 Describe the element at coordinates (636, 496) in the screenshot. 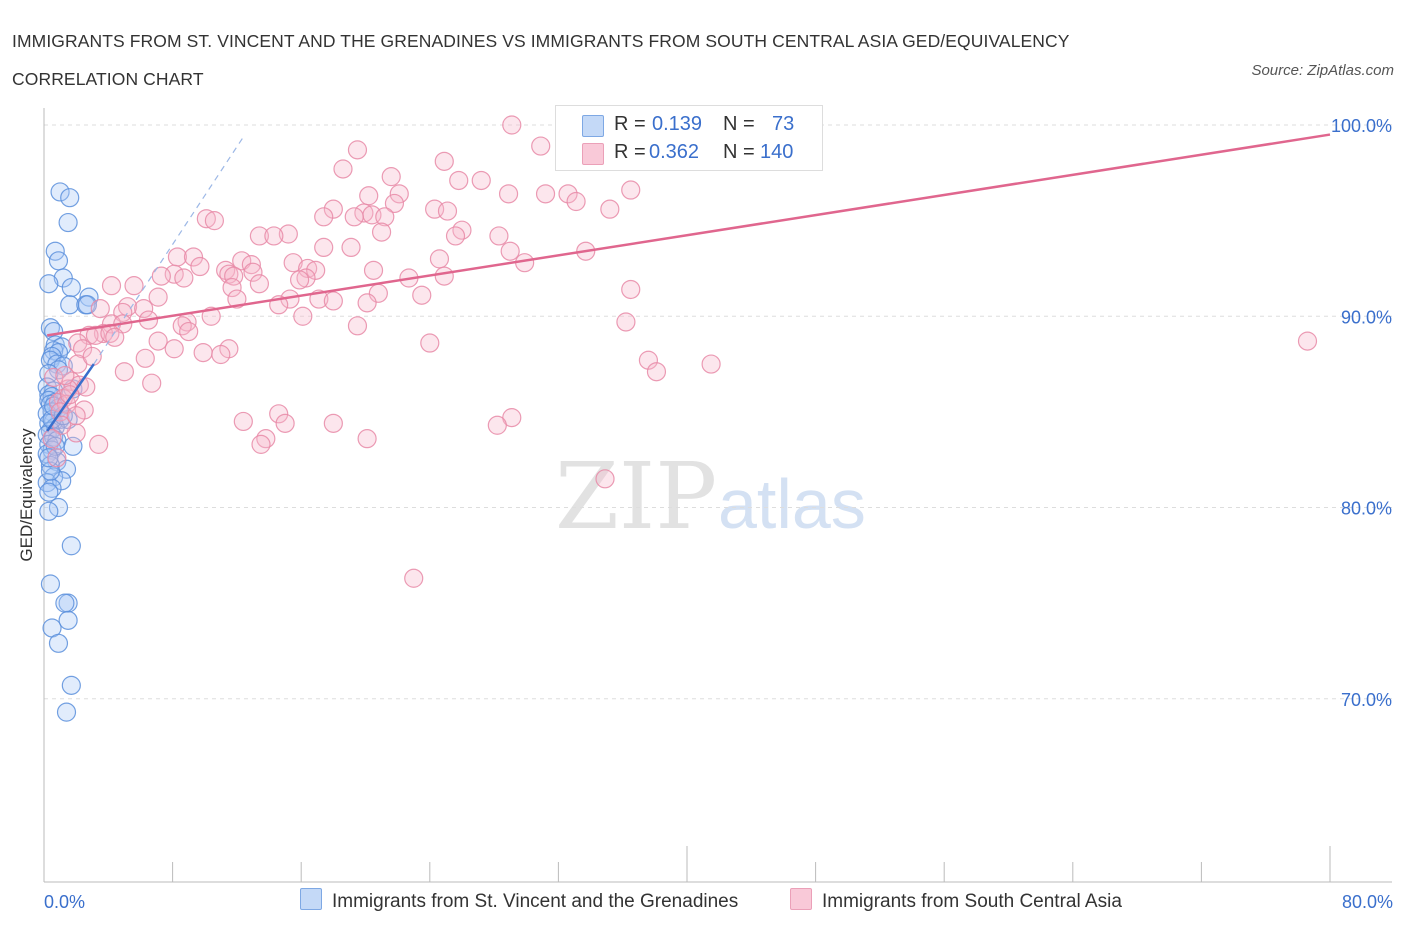

I see `watermark-zip: ZIP` at that location.